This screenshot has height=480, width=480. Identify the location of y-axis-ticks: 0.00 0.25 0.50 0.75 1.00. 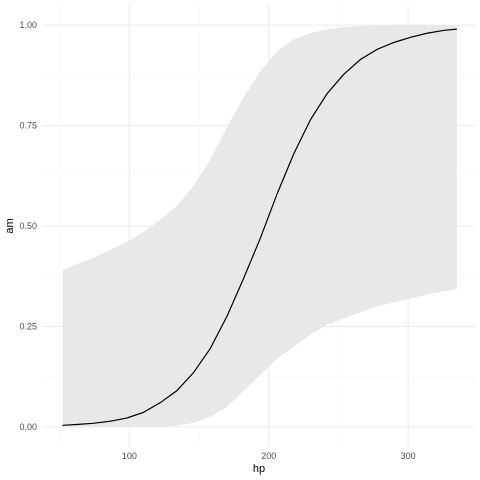
(28, 226).